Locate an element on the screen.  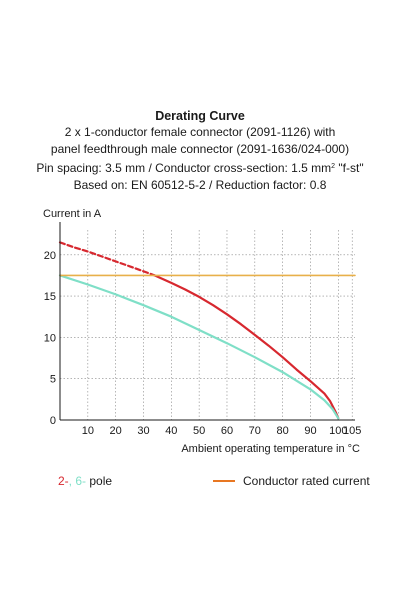
subtitle-line-3-suffix: "f-st" is located at coordinates (349, 168).